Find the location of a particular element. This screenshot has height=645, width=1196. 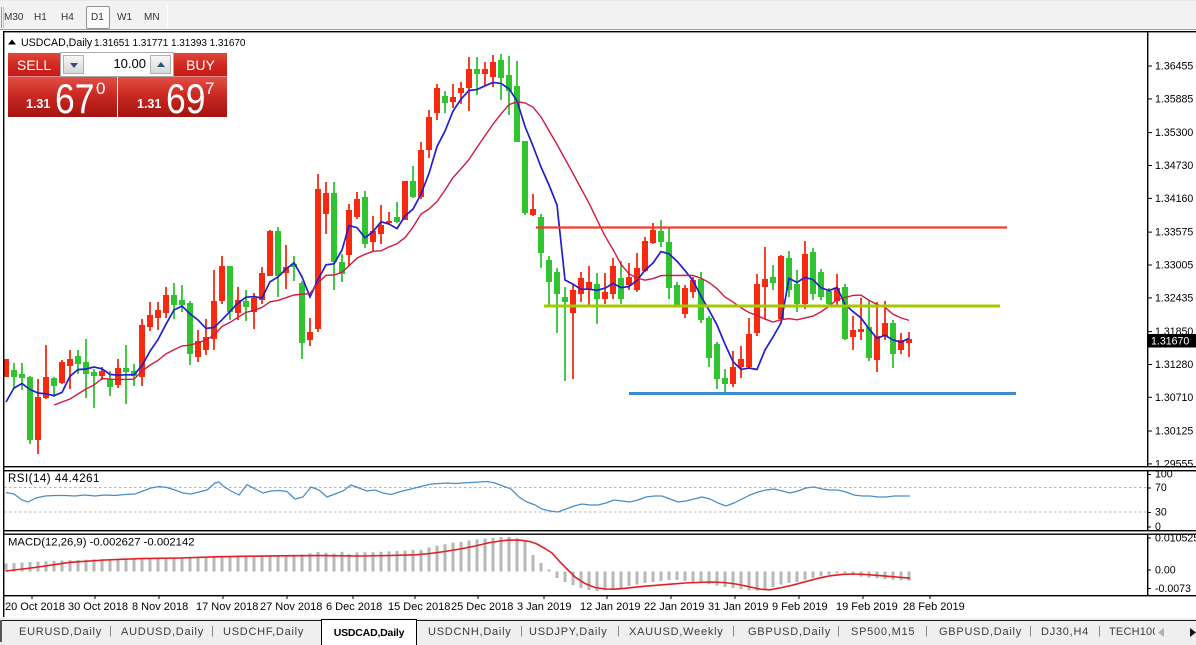

svg-text: 20 Oct 2018 is located at coordinates (35, 607).